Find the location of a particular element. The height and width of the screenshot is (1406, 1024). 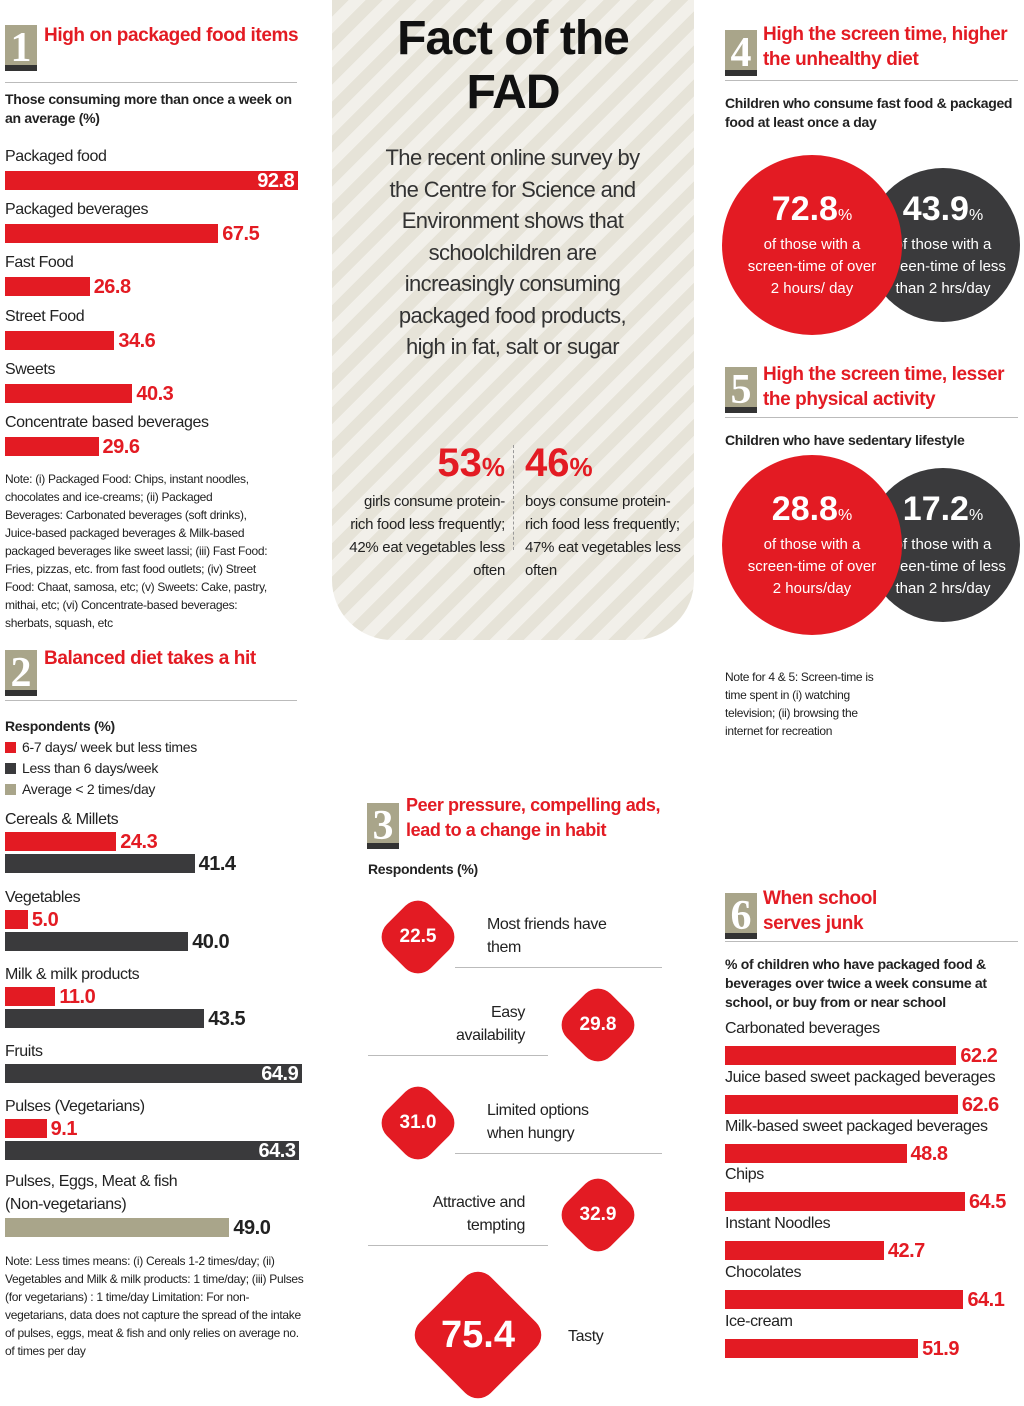

item-label: Limited options when hungry is located at coordinates (538, 1122).